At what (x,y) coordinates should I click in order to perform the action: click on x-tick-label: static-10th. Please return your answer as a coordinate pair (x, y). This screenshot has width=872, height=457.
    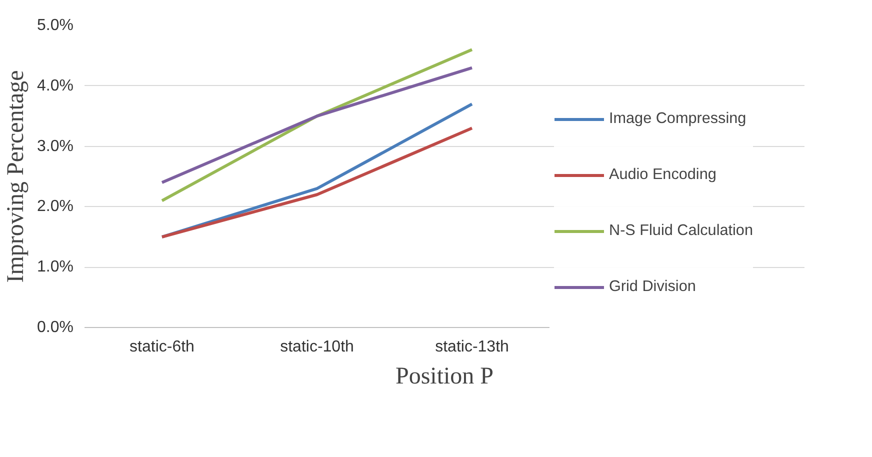
    Looking at the image, I should click on (317, 347).